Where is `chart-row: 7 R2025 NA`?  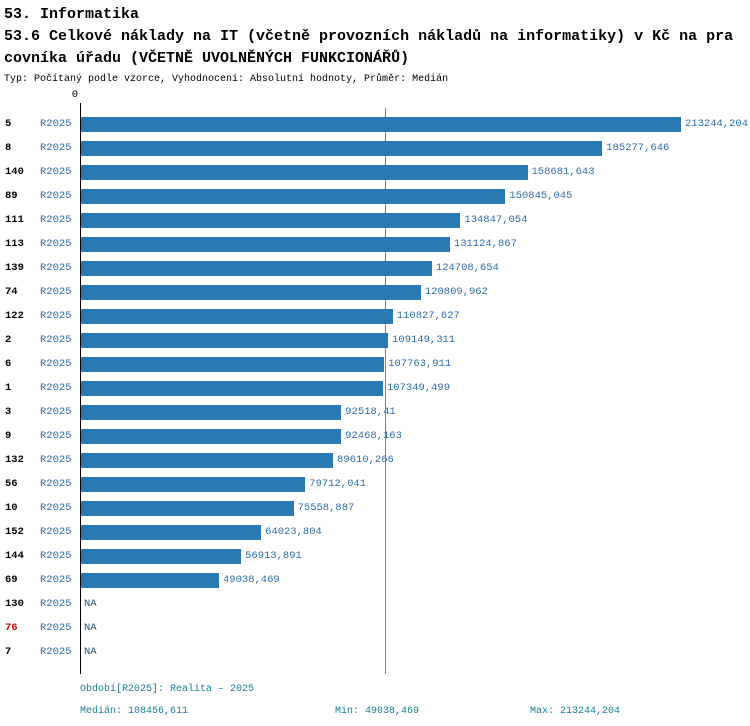 chart-row: 7 R2025 NA is located at coordinates (375, 652).